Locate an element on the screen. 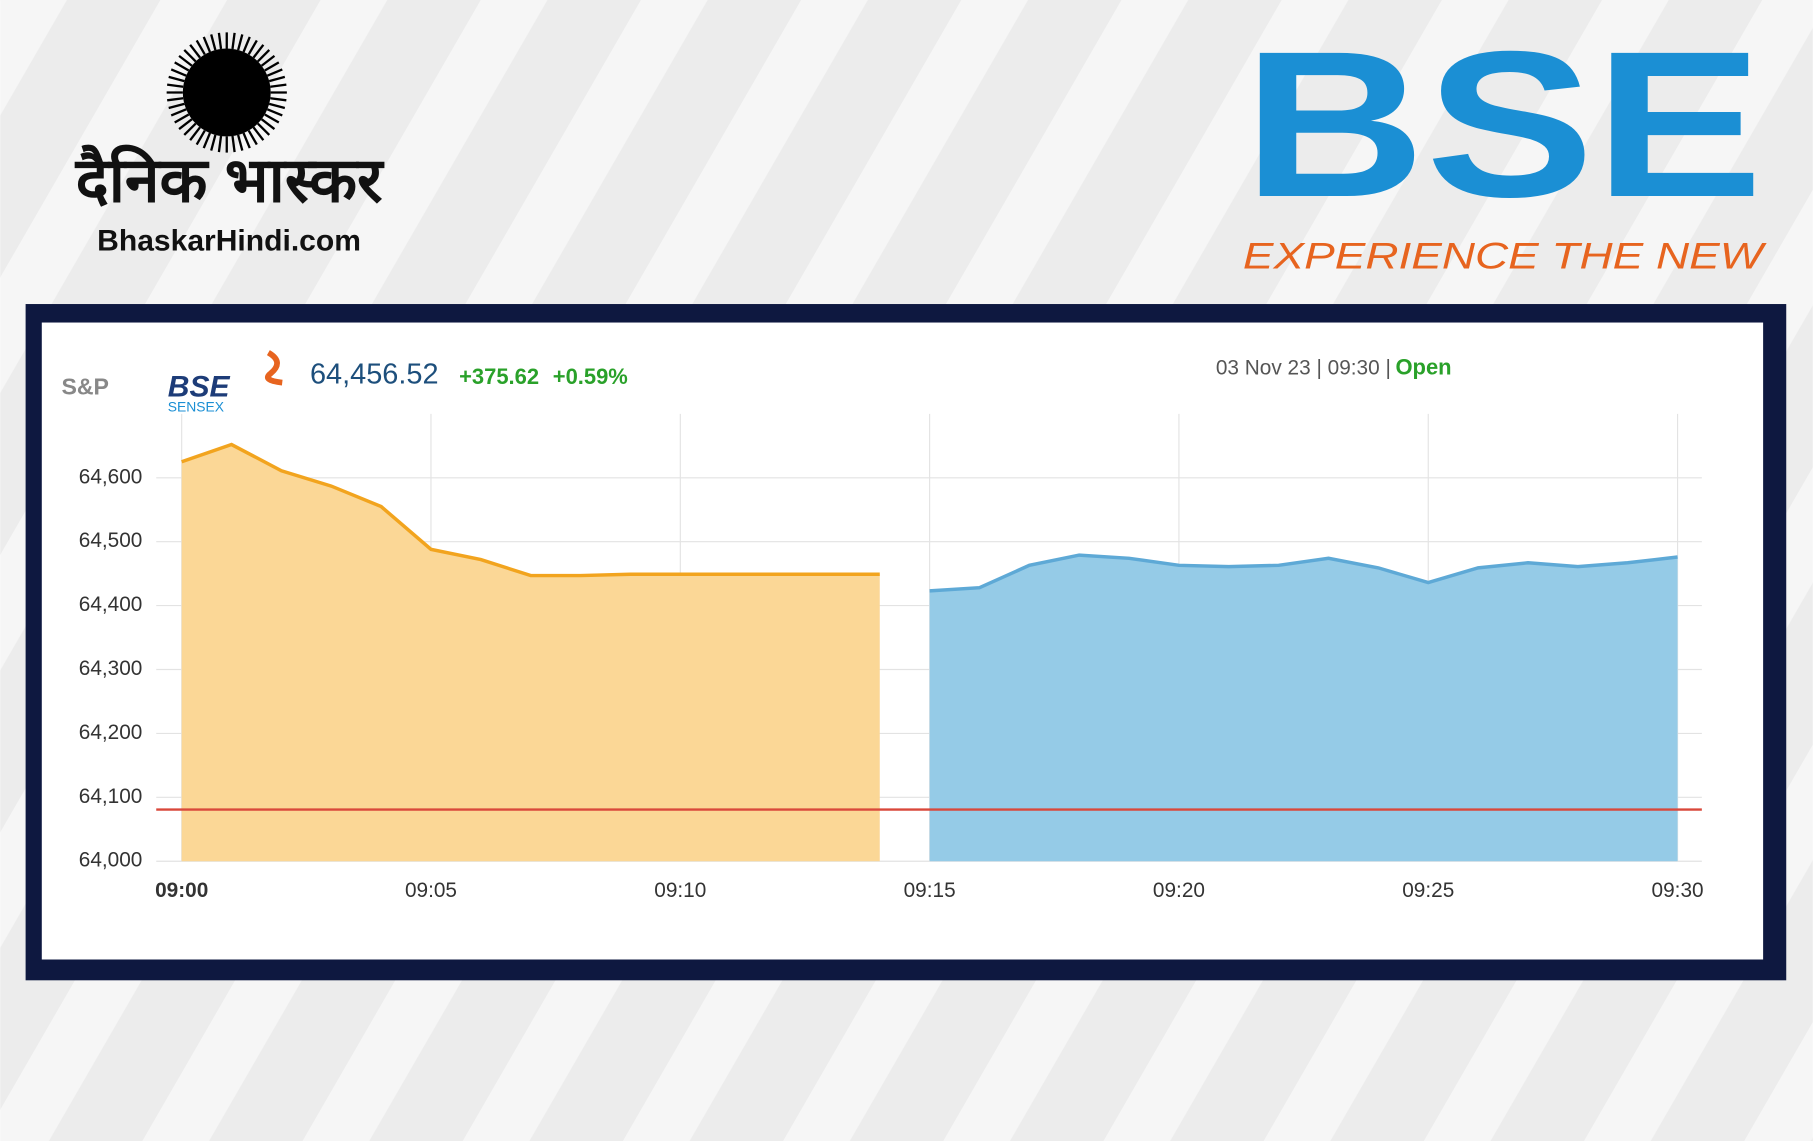 The height and width of the screenshot is (1146, 1813). y-tick-label: 64,500 is located at coordinates (111, 540).